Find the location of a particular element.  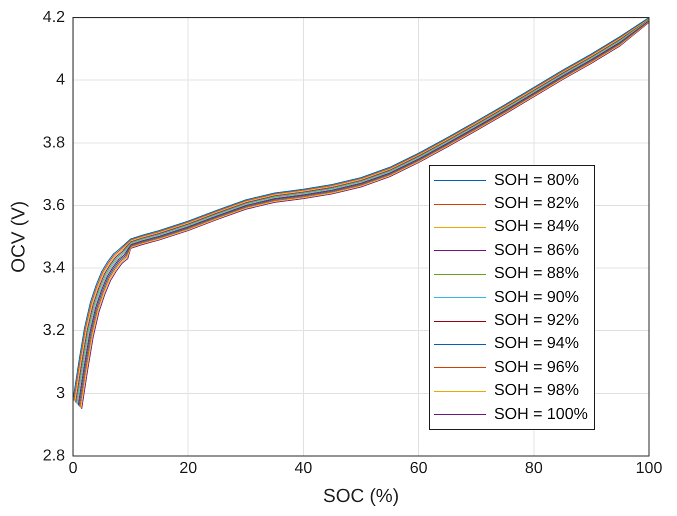

y-tick-label: 3.2 is located at coordinates (54, 331).